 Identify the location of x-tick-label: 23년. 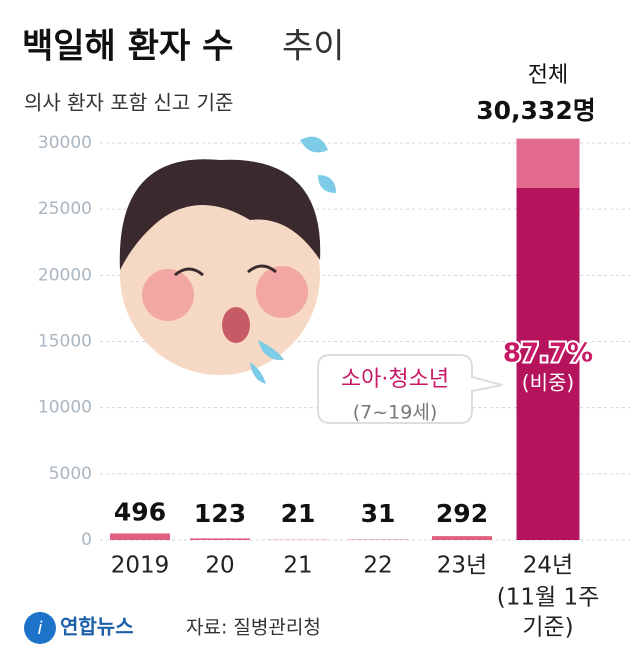
(462, 566).